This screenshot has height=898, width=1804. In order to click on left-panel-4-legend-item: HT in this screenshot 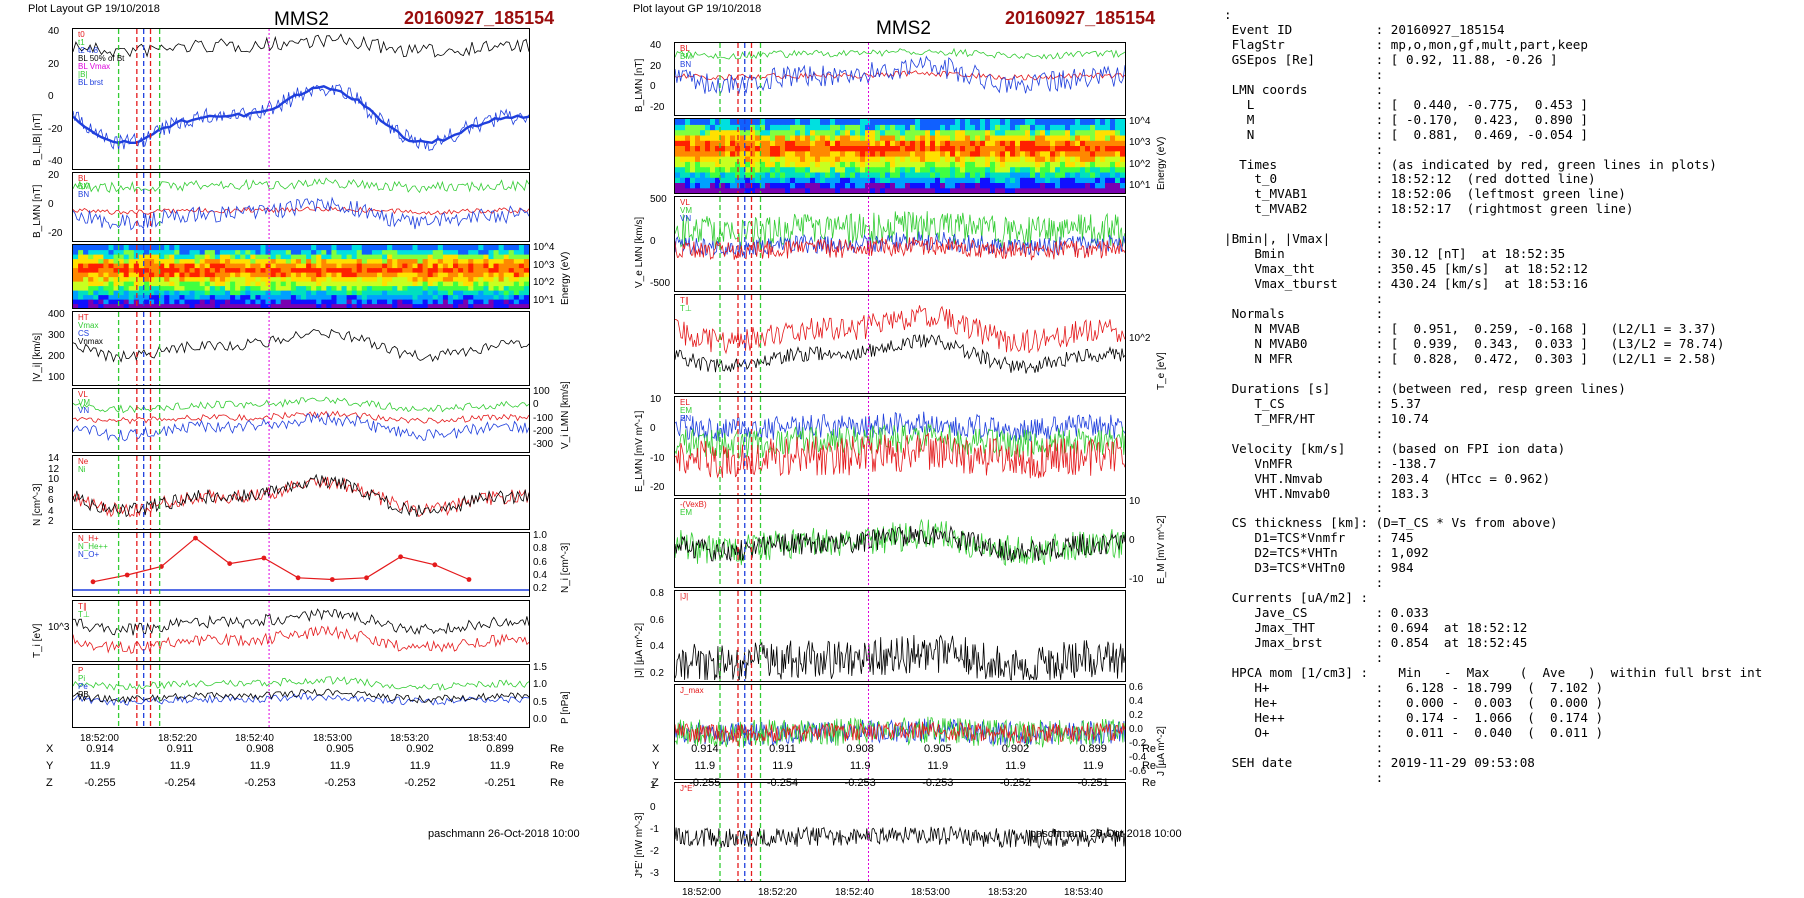, I will do `click(83, 317)`.